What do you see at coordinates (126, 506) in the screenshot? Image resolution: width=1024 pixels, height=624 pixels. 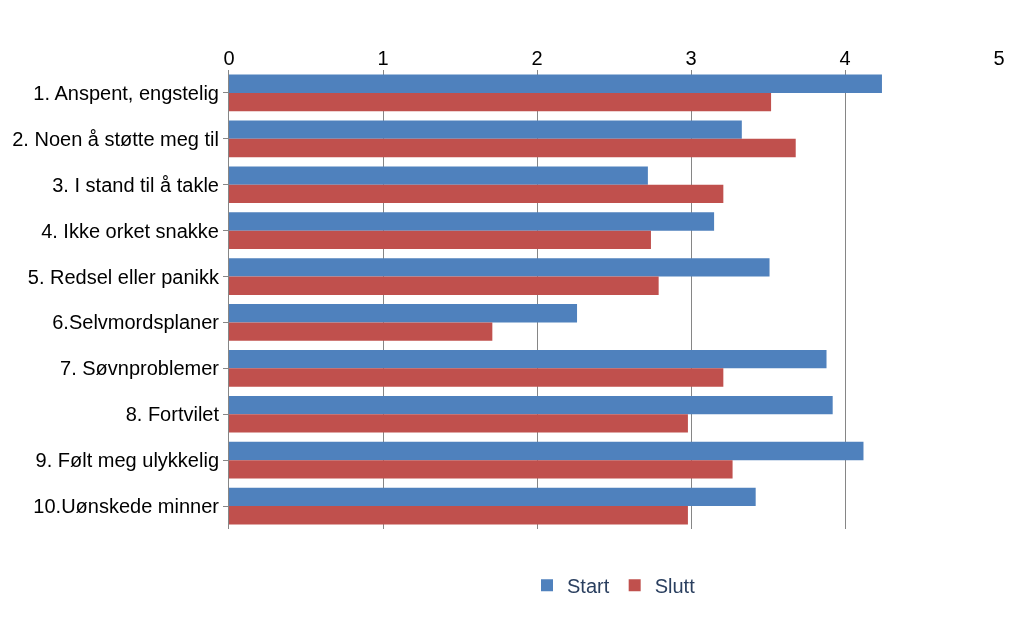 I see `y-tick-label: 10.Uønskede minner` at bounding box center [126, 506].